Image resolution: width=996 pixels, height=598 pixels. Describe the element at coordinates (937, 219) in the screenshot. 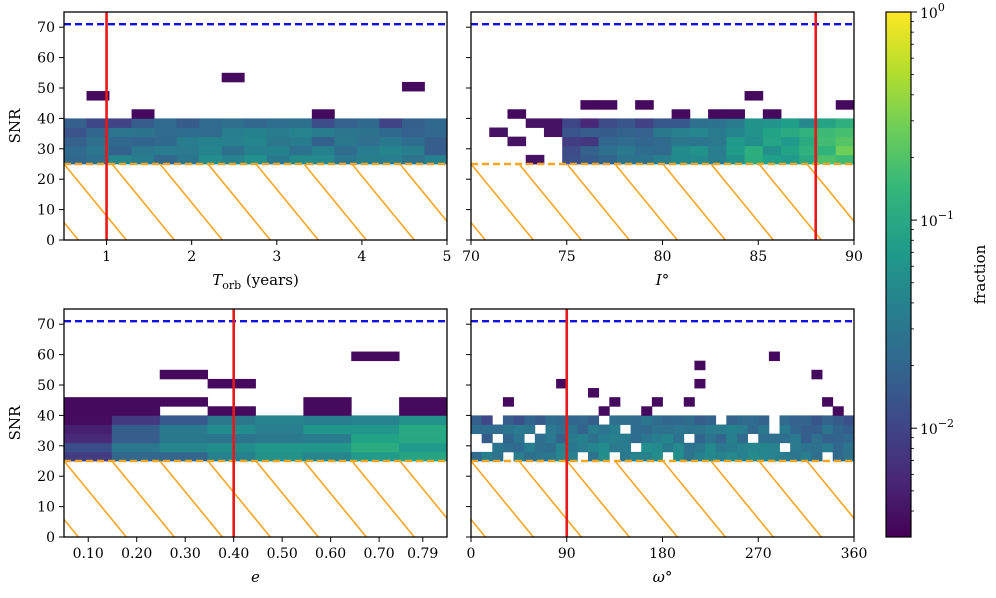

I see `colorbar-tick-label: 10−1` at that location.